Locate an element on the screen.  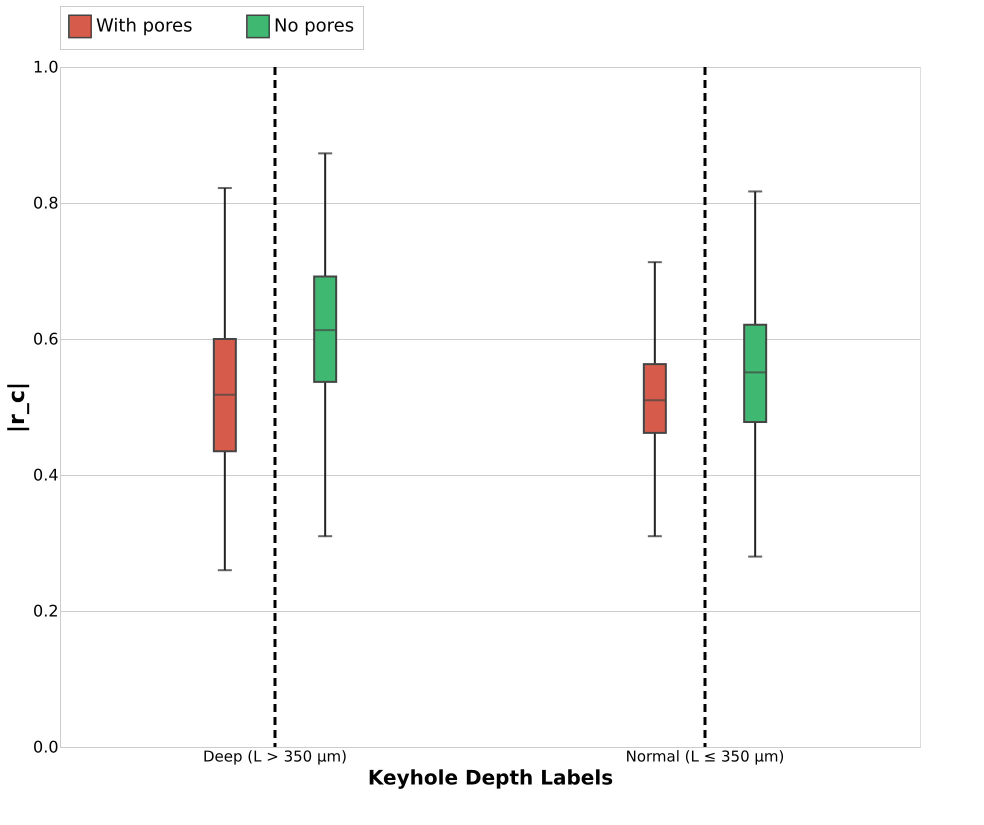
x-tick-label: Normal (L ≤ 350 μm) is located at coordinates (705, 757).